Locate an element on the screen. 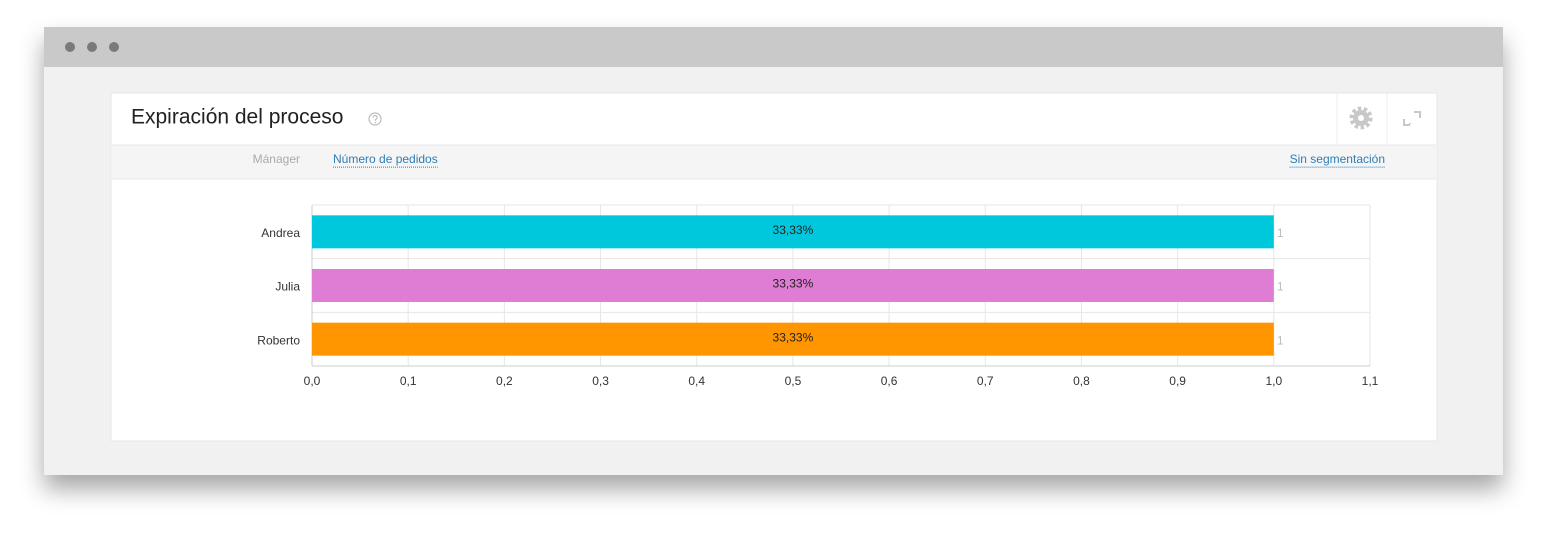 Image resolution: width=1567 pixels, height=546 pixels. y-tick-label: Roberto is located at coordinates (278, 340).